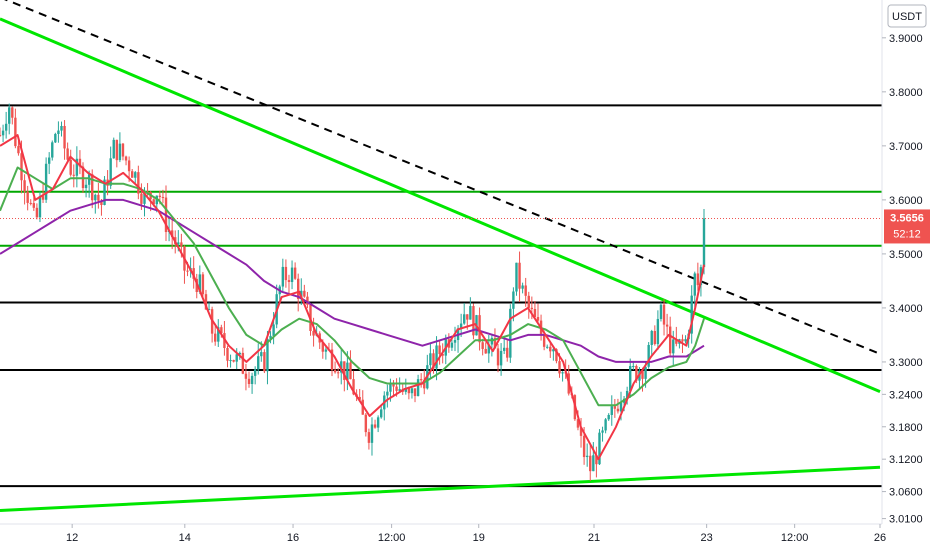 The image size is (932, 555). What do you see at coordinates (880, 538) in the screenshot?
I see `x-tick-label-8: 26` at bounding box center [880, 538].